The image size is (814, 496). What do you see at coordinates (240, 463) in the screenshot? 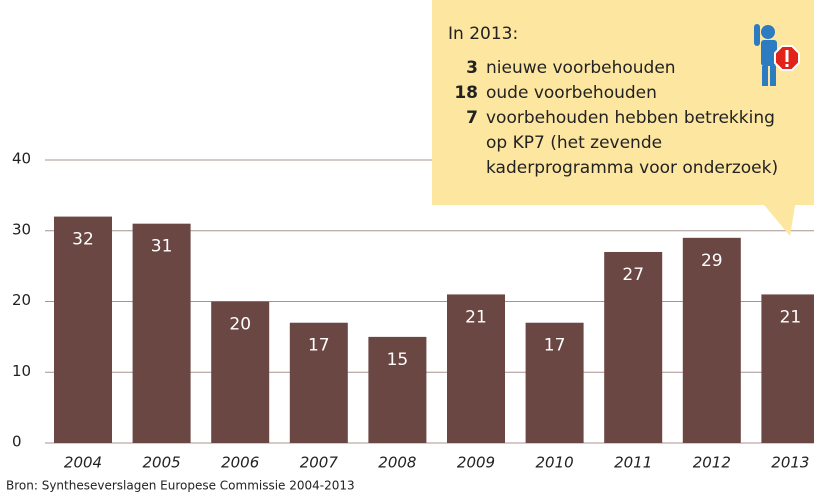
I see `x-tick-label: 2006` at bounding box center [240, 463].